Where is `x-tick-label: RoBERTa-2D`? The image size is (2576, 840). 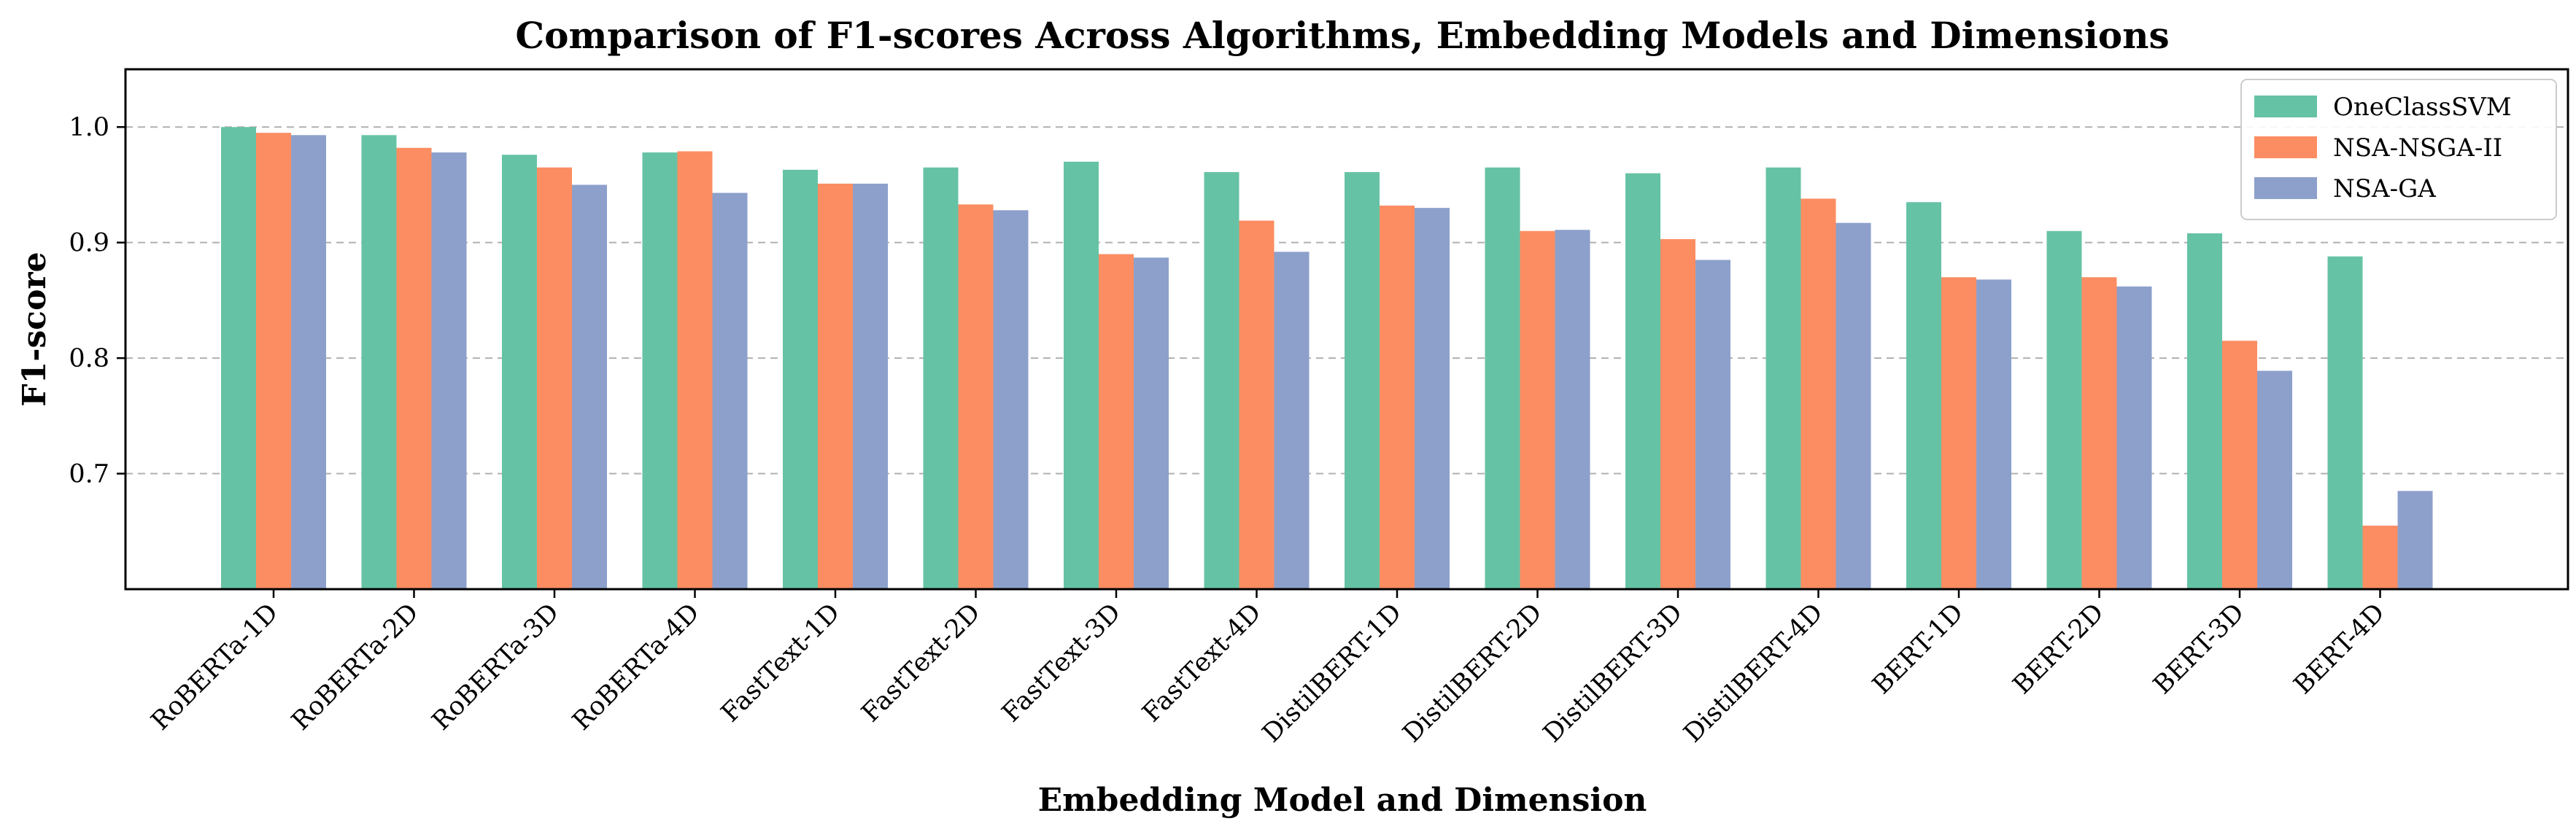
x-tick-label: RoBERTa-2D is located at coordinates (355, 667).